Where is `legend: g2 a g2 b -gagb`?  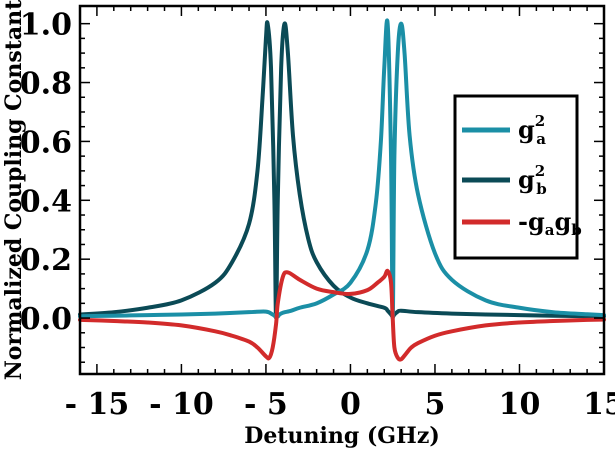 legend: g2 a g2 b -gagb is located at coordinates (517, 177).